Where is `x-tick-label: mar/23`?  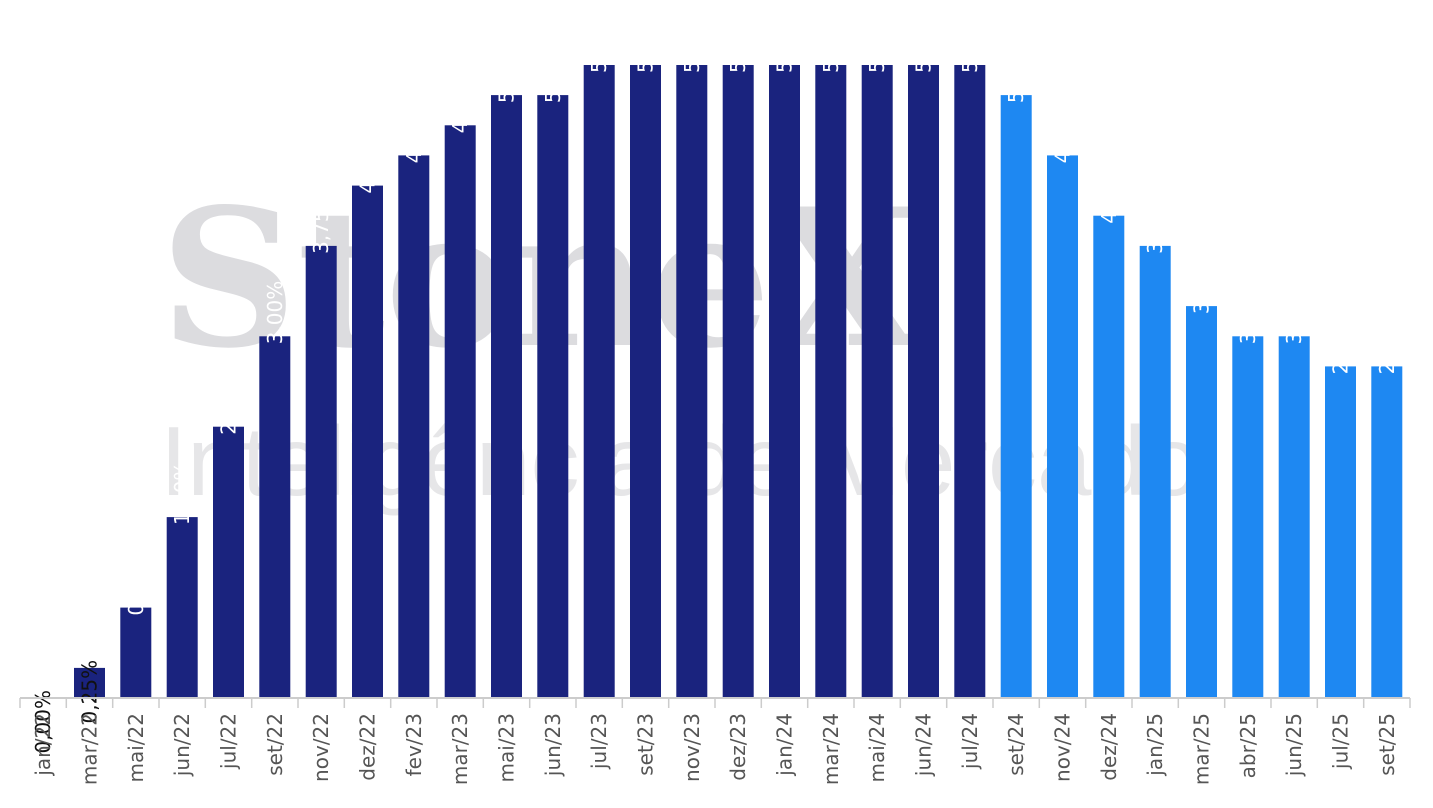 x-tick-label: mar/23 is located at coordinates (460, 749).